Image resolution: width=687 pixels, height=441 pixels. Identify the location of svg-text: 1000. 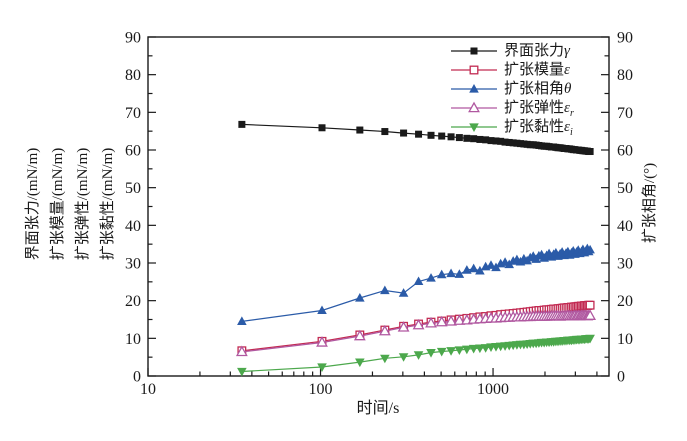
(493, 389).